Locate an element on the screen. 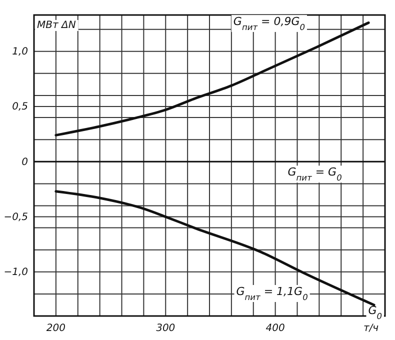  y-tick-label: 1,0 is located at coordinates (20, 52).